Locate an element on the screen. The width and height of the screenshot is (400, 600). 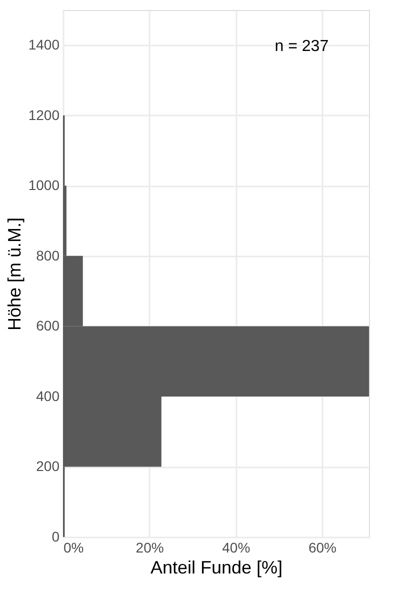
x-axis-title: Anteil Funde [%] is located at coordinates (216, 568).